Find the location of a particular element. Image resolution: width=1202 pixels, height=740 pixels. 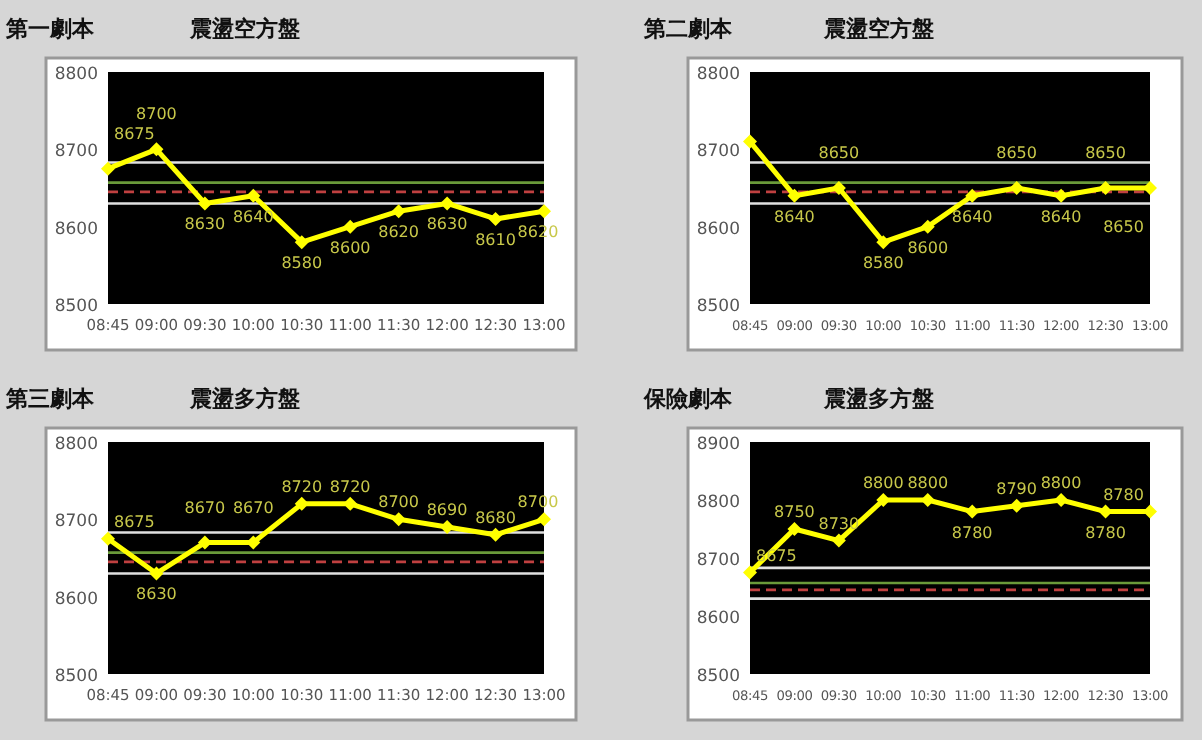

chart-title: 第二劇本 is located at coordinates (688, 29).